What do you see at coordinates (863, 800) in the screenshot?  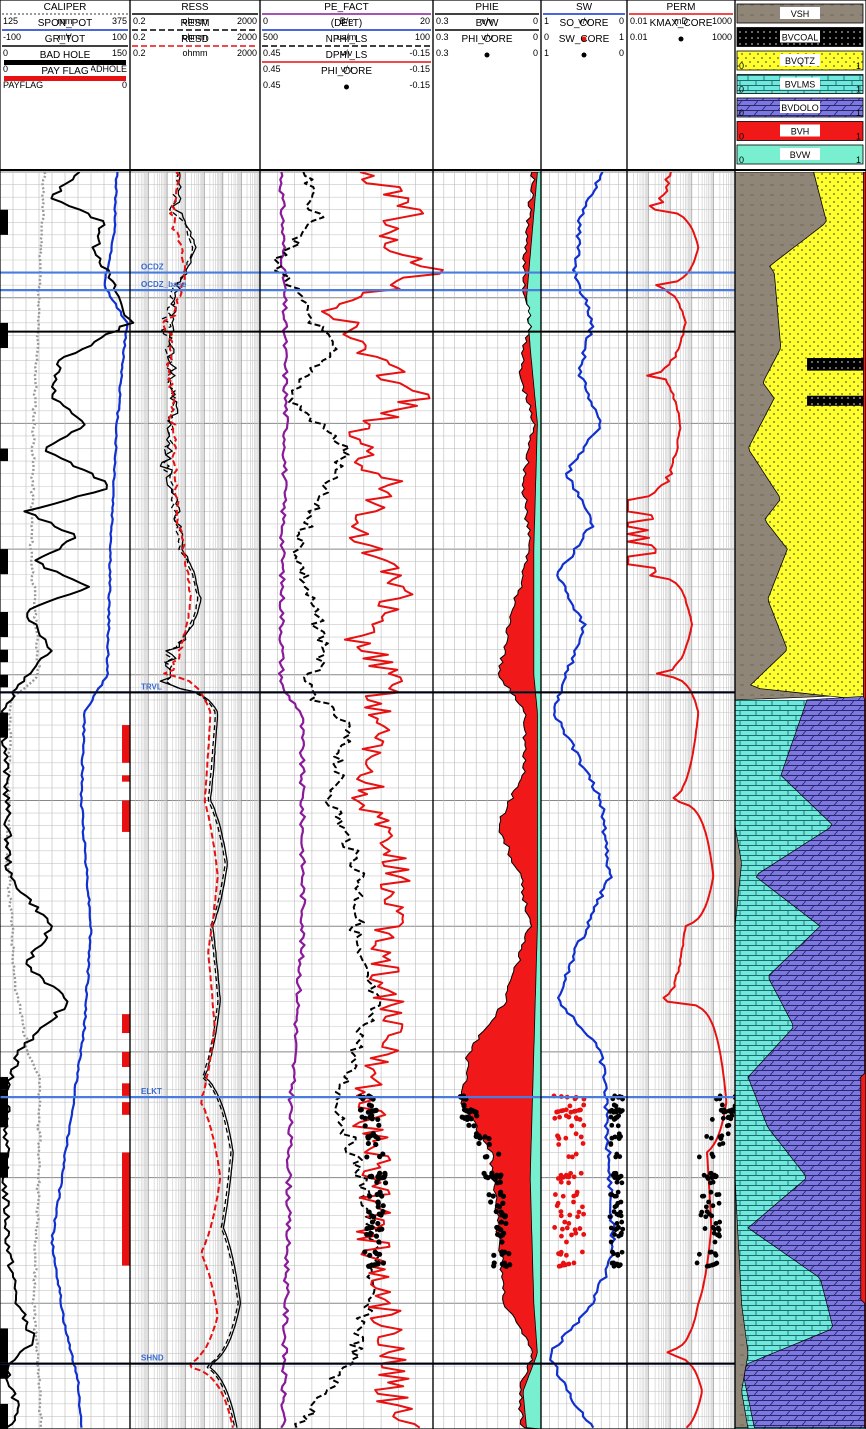 I see `bvh-fill` at bounding box center [863, 800].